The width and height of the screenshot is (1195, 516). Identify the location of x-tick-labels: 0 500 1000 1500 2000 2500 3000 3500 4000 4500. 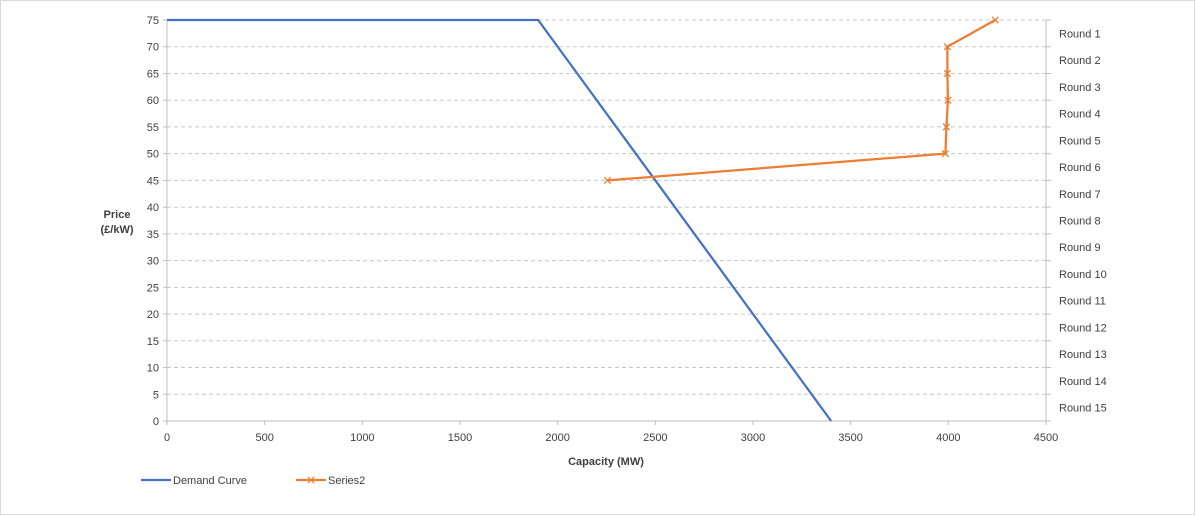
(611, 438).